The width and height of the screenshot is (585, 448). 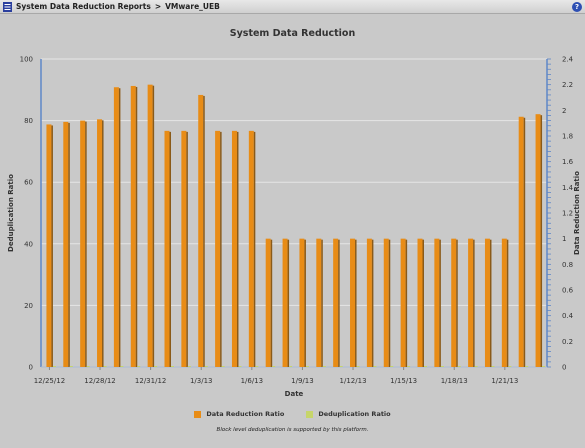 I want to click on y-tick-label: 40, so click(x=28, y=244).